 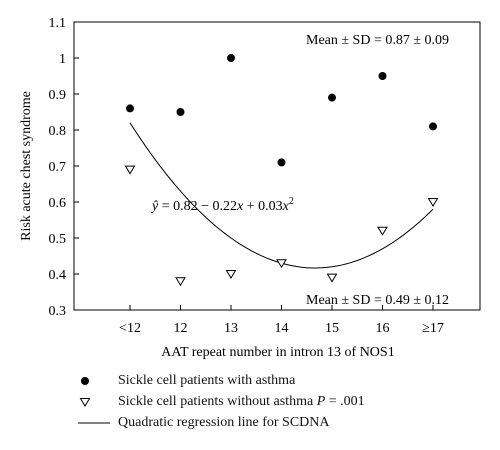 I want to click on x-tick-label: 12, so click(x=181, y=328).